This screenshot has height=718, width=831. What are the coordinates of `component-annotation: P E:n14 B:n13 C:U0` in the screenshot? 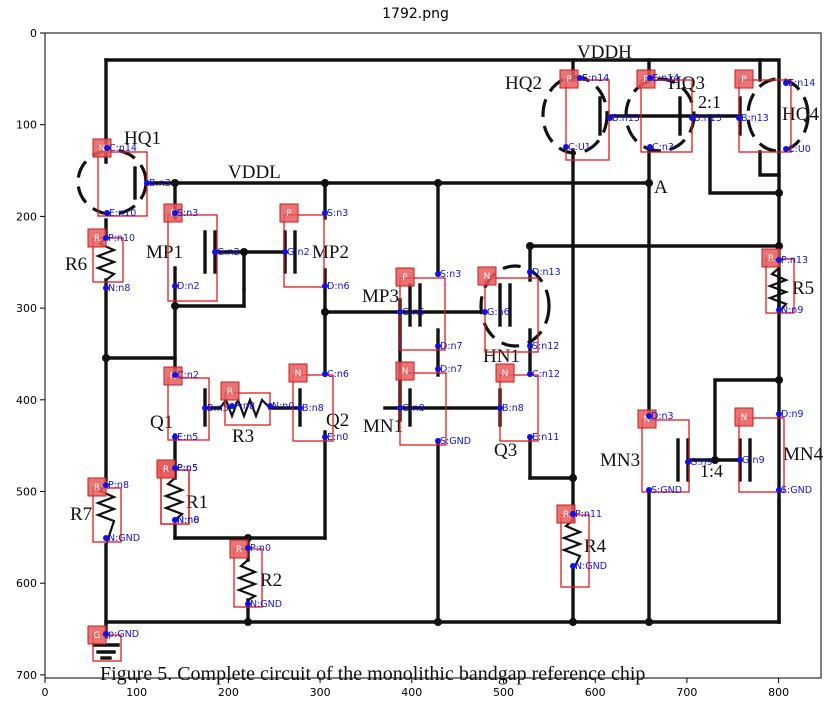 It's located at (774, 112).